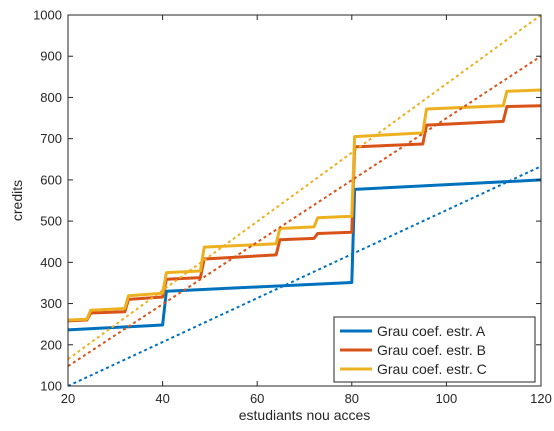 The image size is (554, 431). What do you see at coordinates (162, 398) in the screenshot?
I see `x-tick-label: 40` at bounding box center [162, 398].